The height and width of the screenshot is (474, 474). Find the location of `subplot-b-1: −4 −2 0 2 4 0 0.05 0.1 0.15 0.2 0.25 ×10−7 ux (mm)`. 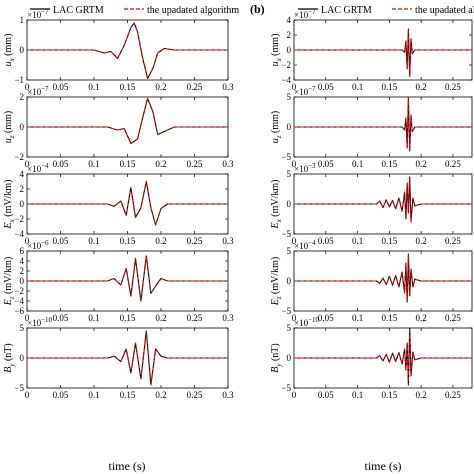

subplot-b-1: −4 −2 0 2 4 0 0.05 0.1 0.15 0.2 0.25 ×10−7 ux (mm) is located at coordinates (371, 50).